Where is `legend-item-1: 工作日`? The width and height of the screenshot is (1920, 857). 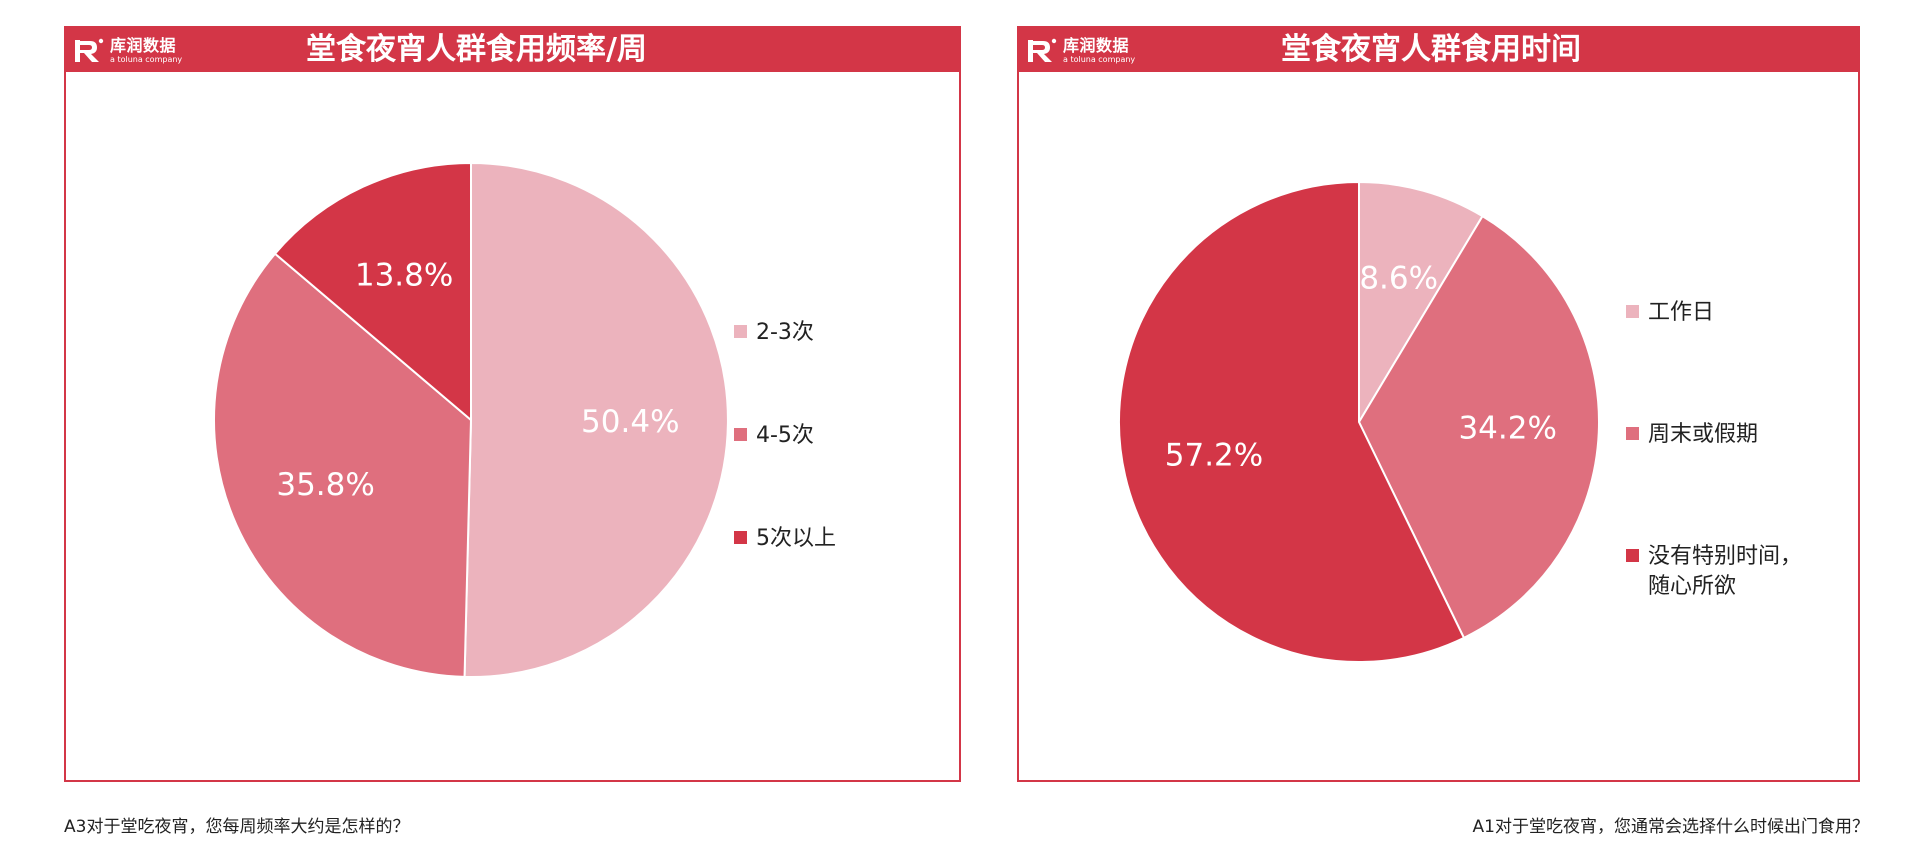 legend-item-1: 工作日 is located at coordinates (1670, 313).